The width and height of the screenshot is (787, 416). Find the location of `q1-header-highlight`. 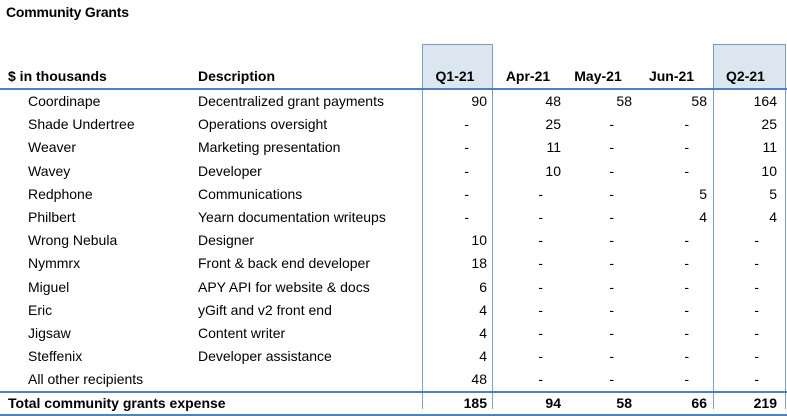

q1-header-highlight is located at coordinates (457, 66).